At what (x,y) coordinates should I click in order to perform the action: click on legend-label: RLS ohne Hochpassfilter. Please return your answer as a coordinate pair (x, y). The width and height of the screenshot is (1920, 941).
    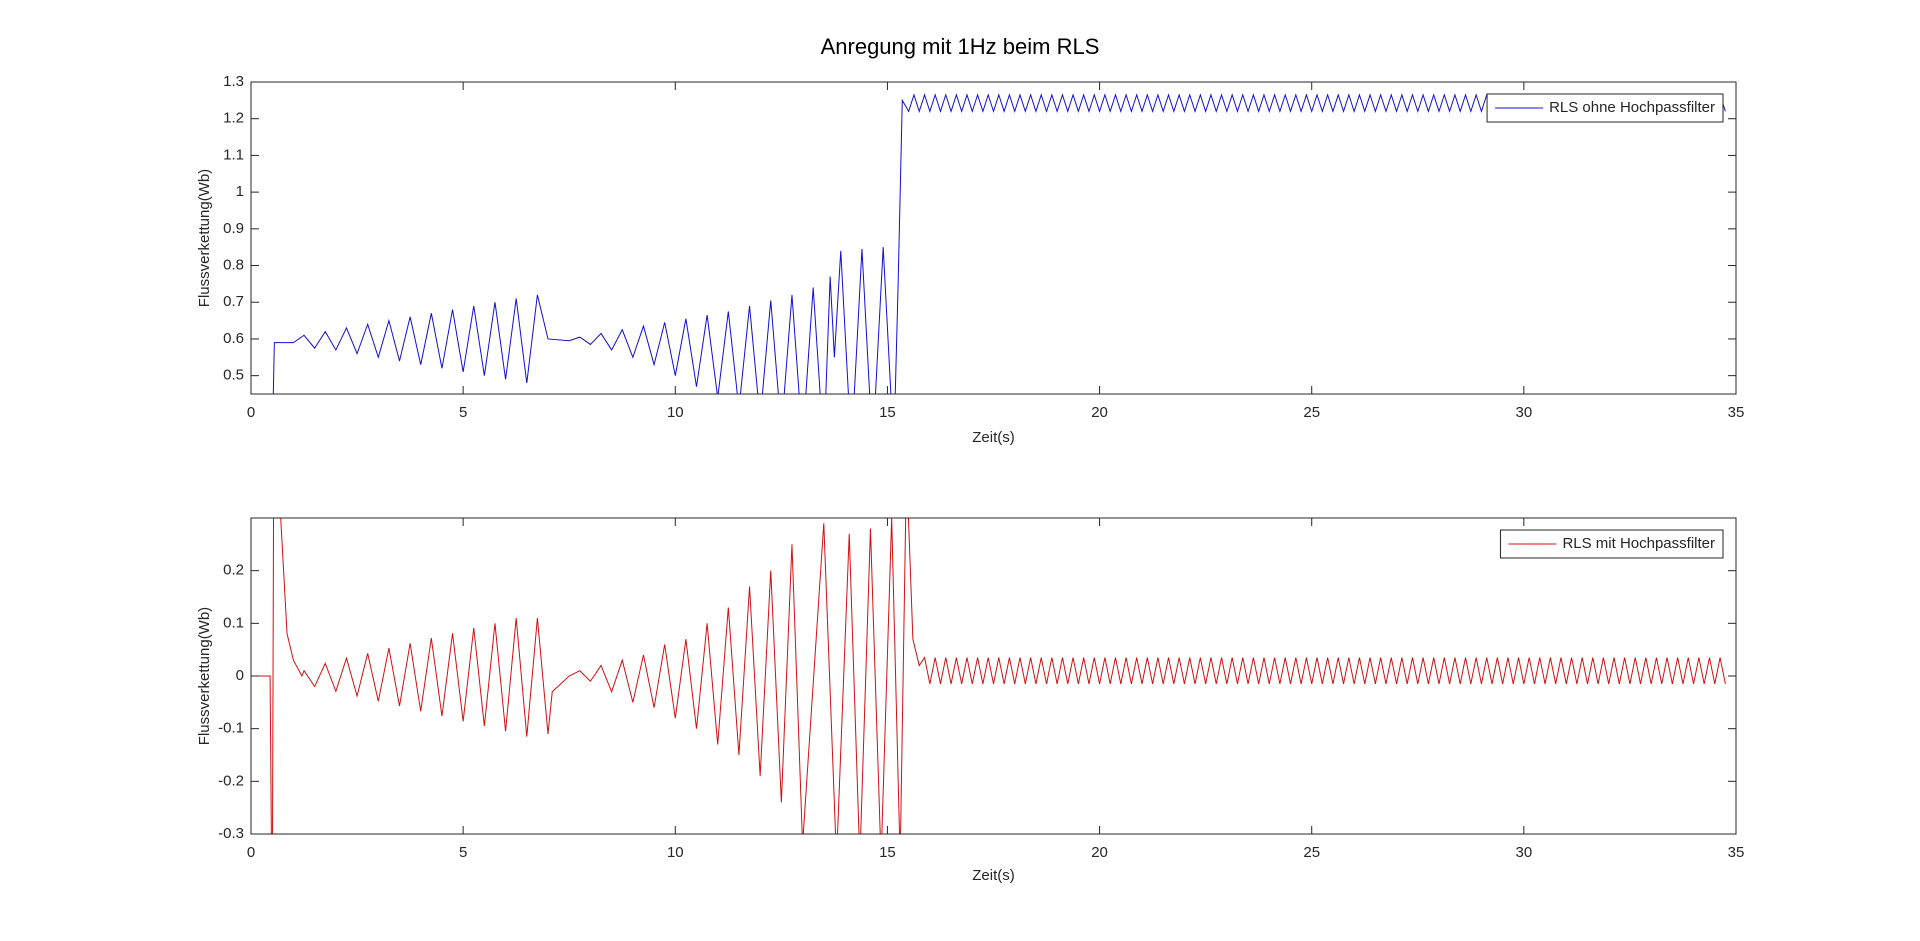
    Looking at the image, I should click on (1632, 107).